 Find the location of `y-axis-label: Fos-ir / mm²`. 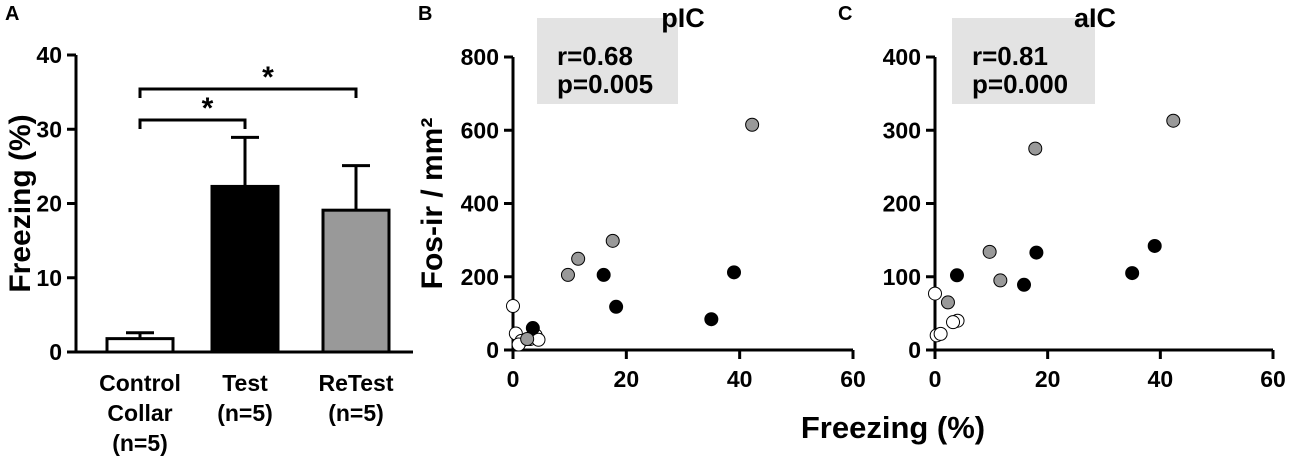

y-axis-label: Fos-ir / mm² is located at coordinates (432, 204).